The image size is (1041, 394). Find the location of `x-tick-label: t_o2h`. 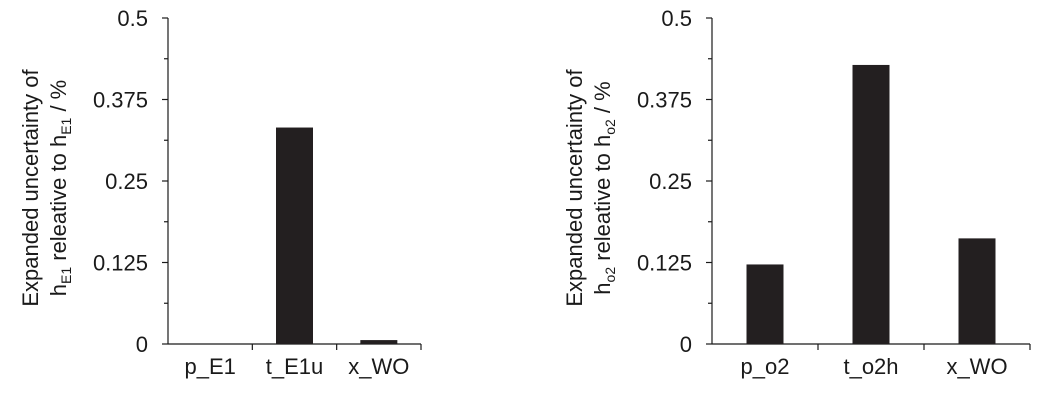

x-tick-label: t_o2h is located at coordinates (870, 366).